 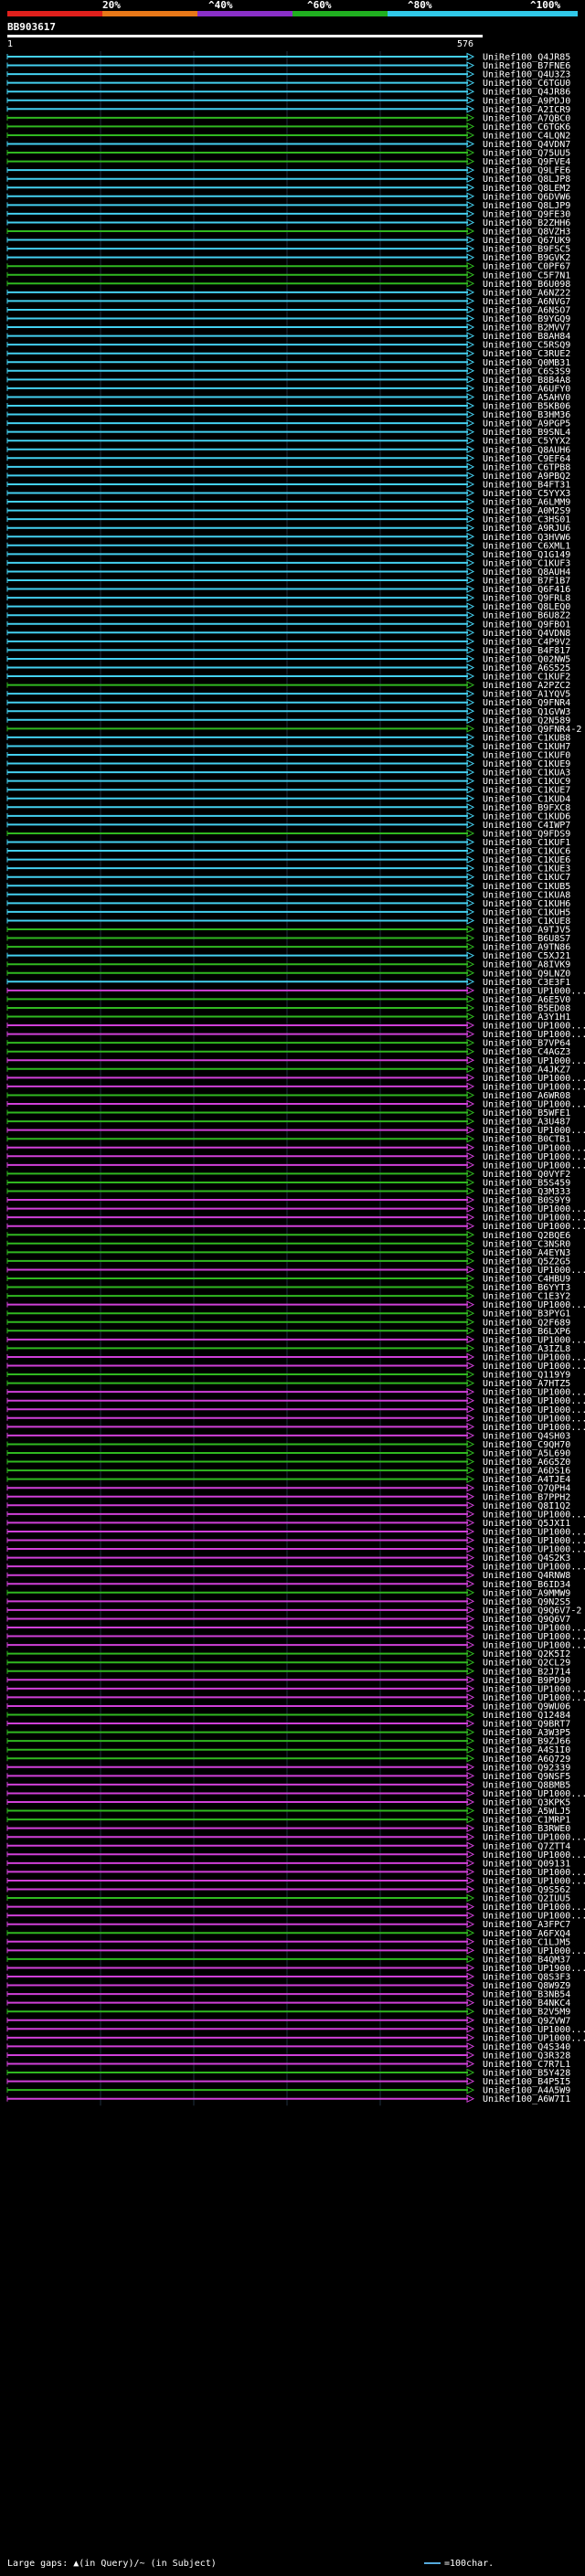 What do you see at coordinates (527, 616) in the screenshot?
I see `hit-label: UniRef100_B6U8Z2` at bounding box center [527, 616].